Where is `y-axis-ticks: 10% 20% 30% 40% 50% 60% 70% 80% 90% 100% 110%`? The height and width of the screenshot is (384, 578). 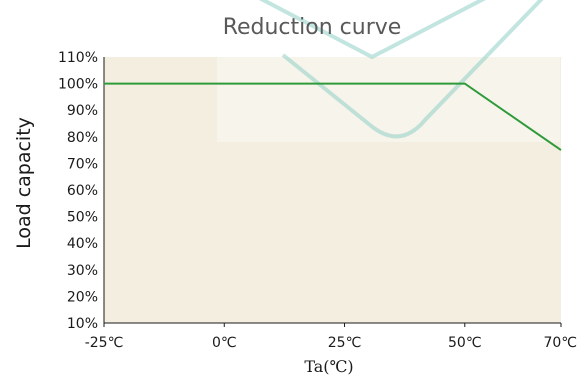
y-axis-ticks: 10% 20% 30% 40% 50% 60% 70% 80% 90% 100% 110% is located at coordinates (78, 191).